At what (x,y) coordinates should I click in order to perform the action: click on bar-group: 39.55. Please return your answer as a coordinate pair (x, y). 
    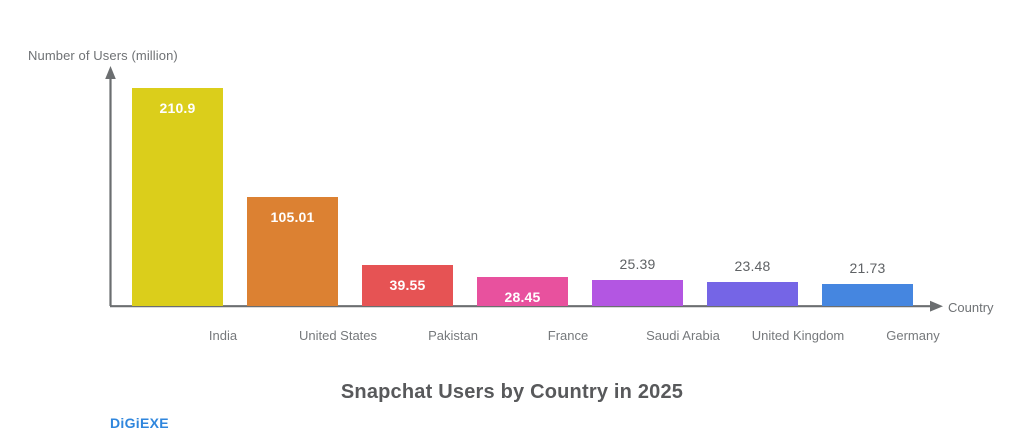
    Looking at the image, I should click on (407, 186).